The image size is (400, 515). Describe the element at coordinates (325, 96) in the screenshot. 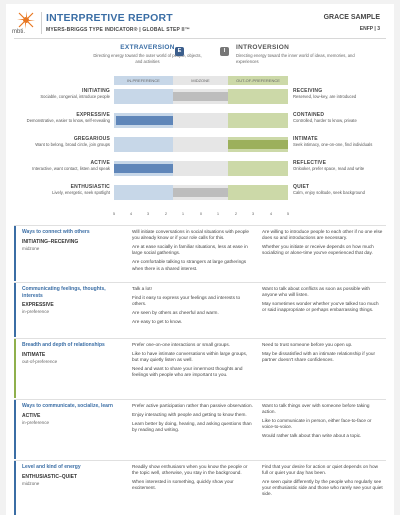

I see `facet-right-desc: Reserved, low-key, are introduced` at that location.